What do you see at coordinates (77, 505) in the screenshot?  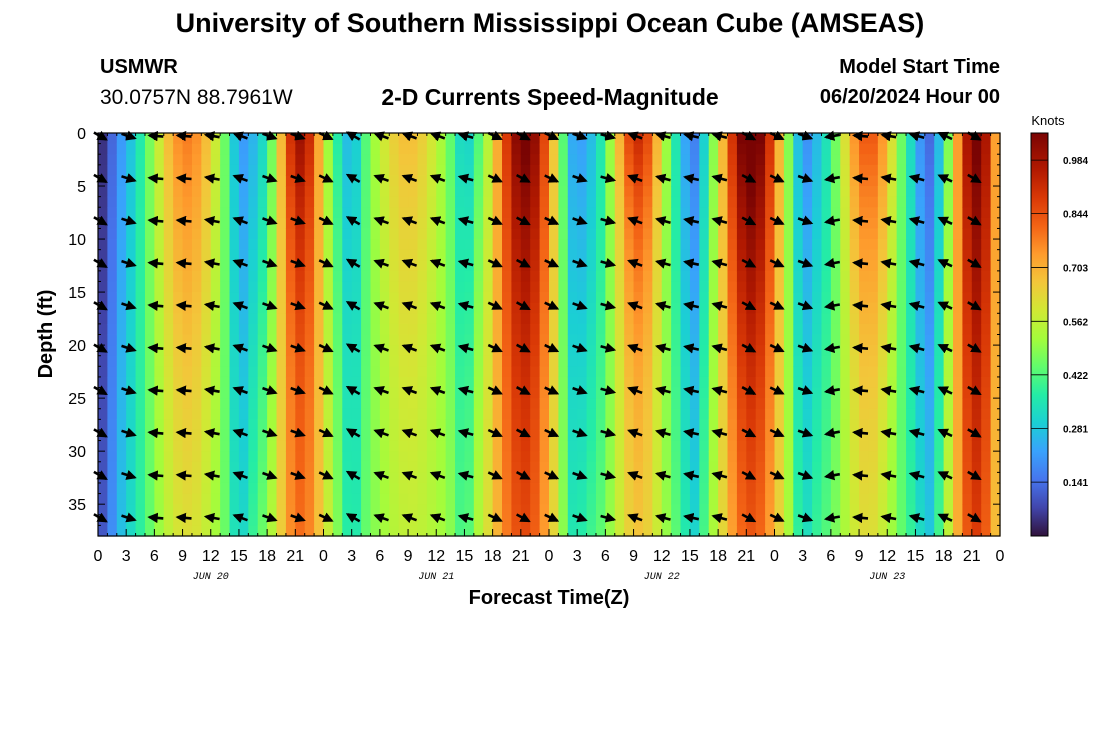 I see `y-tick-label: 35` at bounding box center [77, 505].